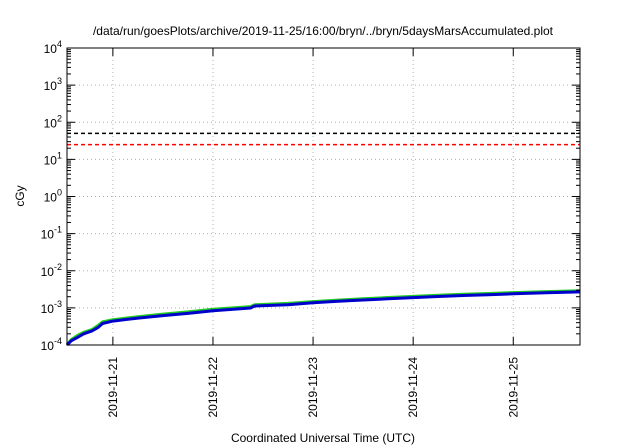  I want to click on x-tick-label: 2019-11-24, so click(413, 387).